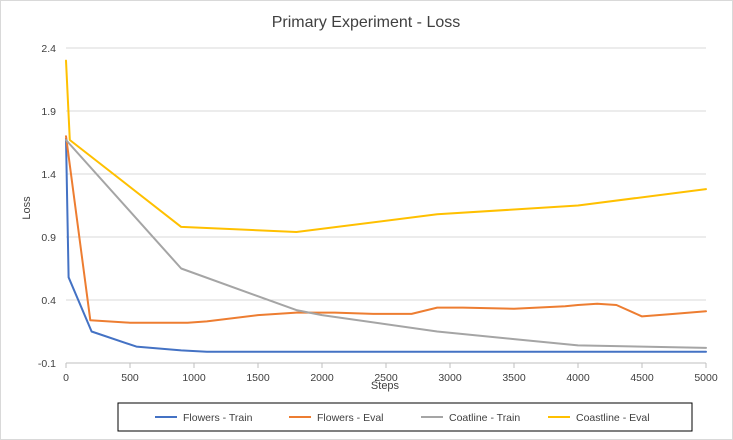 The height and width of the screenshot is (440, 733). Describe the element at coordinates (386, 378) in the screenshot. I see `x-tick-label: 2500` at that location.